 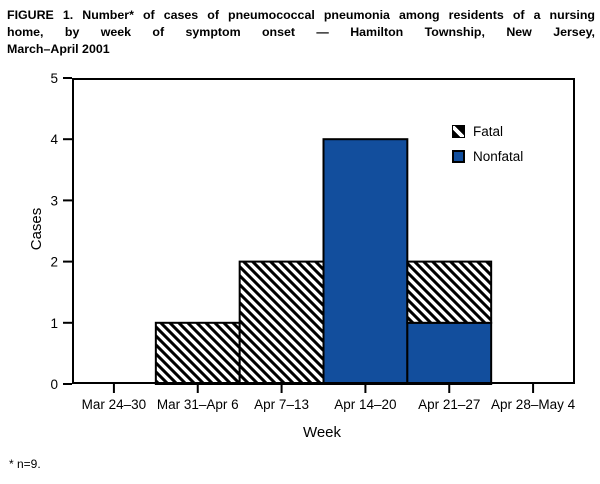 What do you see at coordinates (54, 262) in the screenshot?
I see `y-tick-label: 2` at bounding box center [54, 262].